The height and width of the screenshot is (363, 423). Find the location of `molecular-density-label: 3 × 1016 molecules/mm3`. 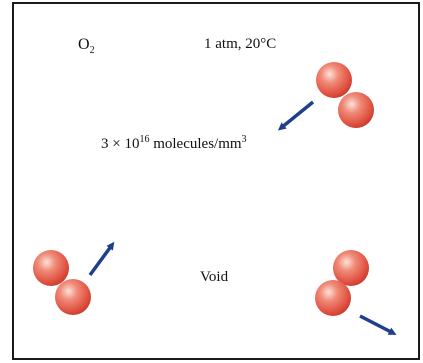

molecular-density-label: 3 × 1016 molecules/mm3 is located at coordinates (174, 143).